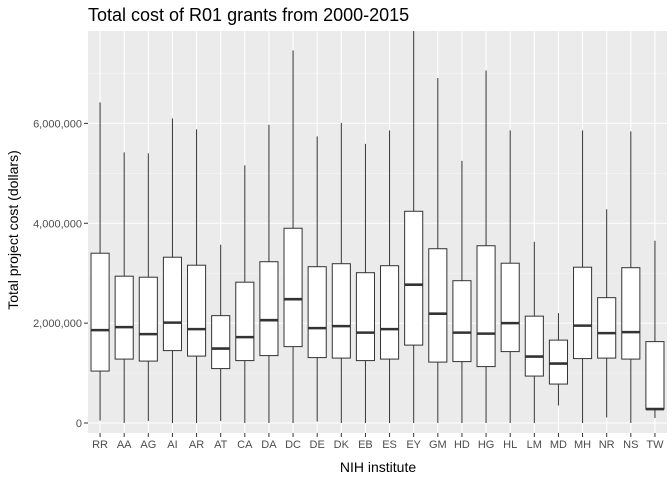  I want to click on boxplot-mh, so click(583, 277).